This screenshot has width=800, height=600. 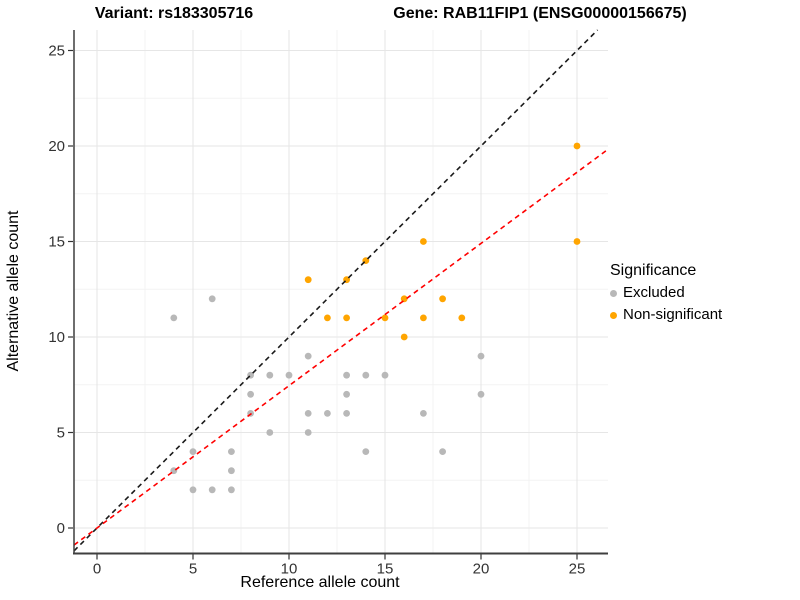 What do you see at coordinates (385, 569) in the screenshot?
I see `x-tick-label: 15` at bounding box center [385, 569].